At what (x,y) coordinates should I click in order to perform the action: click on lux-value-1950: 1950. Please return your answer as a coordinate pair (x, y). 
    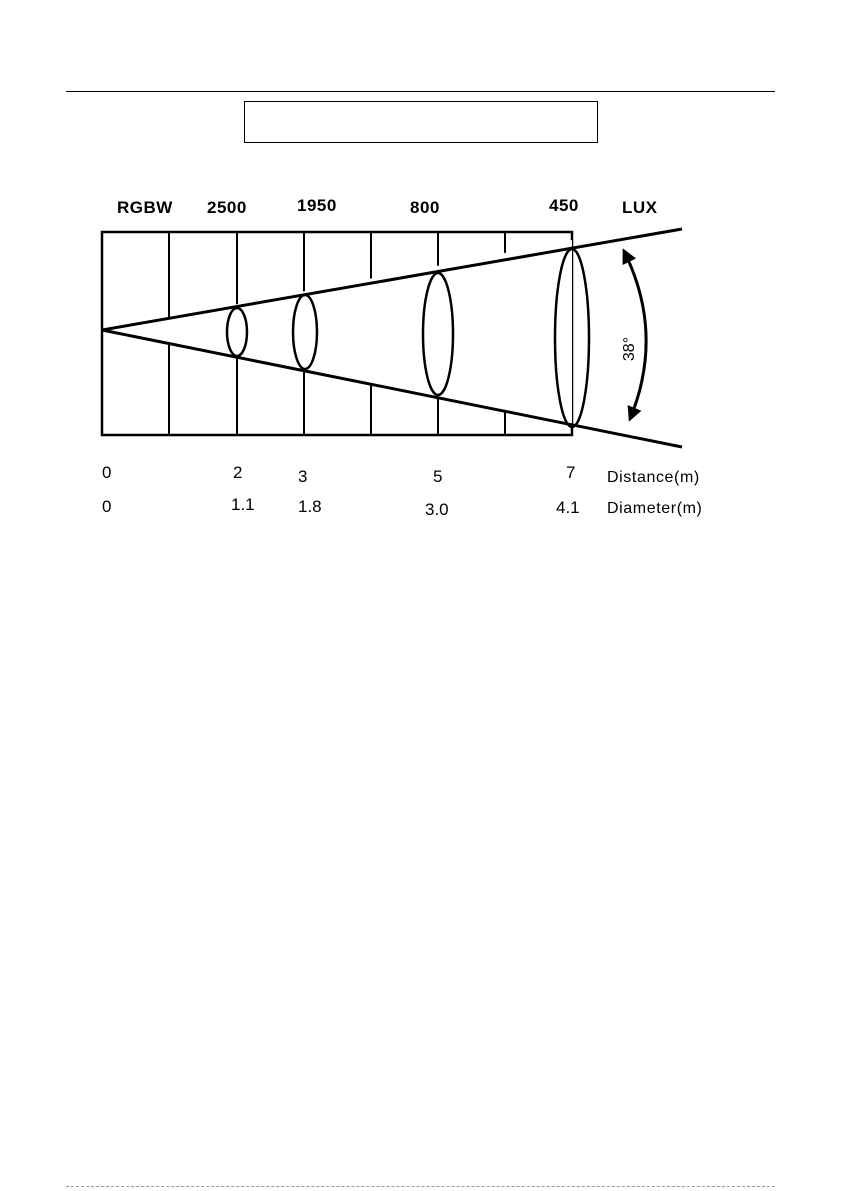
    Looking at the image, I should click on (317, 205).